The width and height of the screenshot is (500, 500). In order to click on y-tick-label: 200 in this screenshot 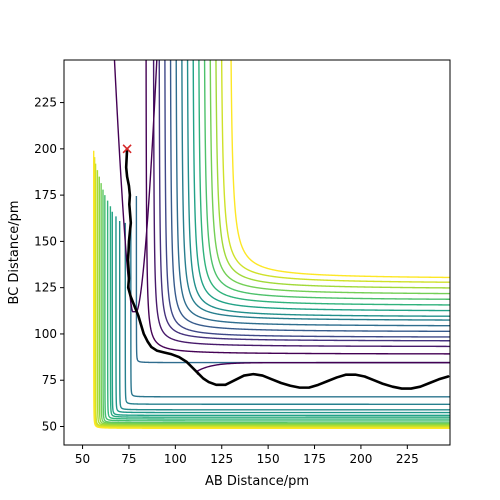, I will do `click(45, 149)`.